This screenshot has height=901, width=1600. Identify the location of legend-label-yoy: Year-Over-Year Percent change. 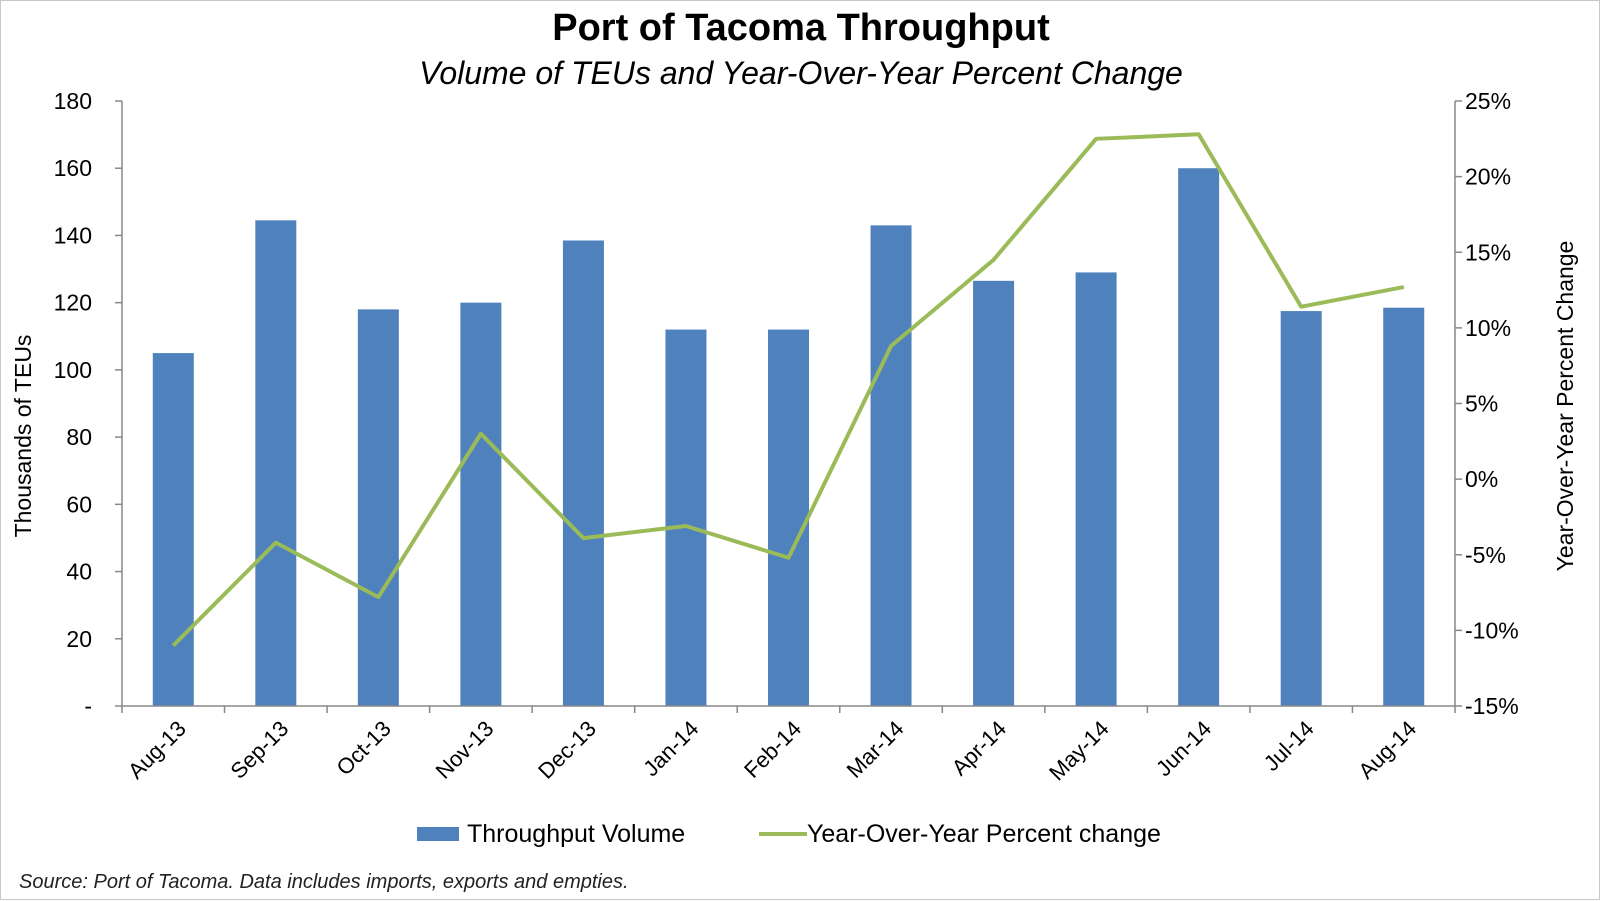
(984, 834).